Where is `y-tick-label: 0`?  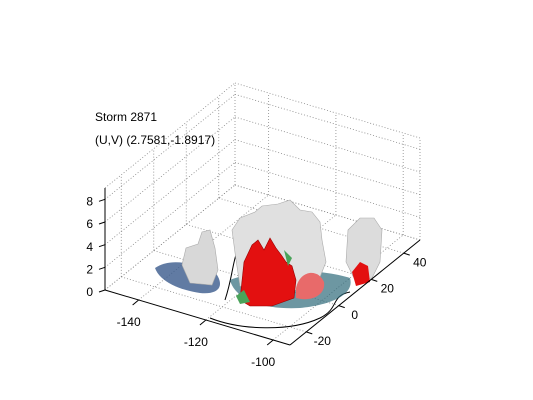 y-tick-label: 0 is located at coordinates (354, 315).